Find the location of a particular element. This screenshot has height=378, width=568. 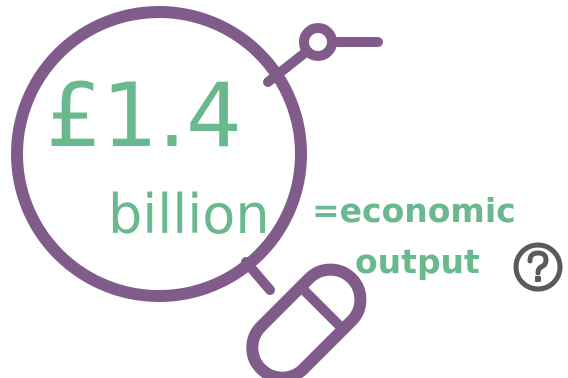

pointer-diagonal is located at coordinates (287, 67).